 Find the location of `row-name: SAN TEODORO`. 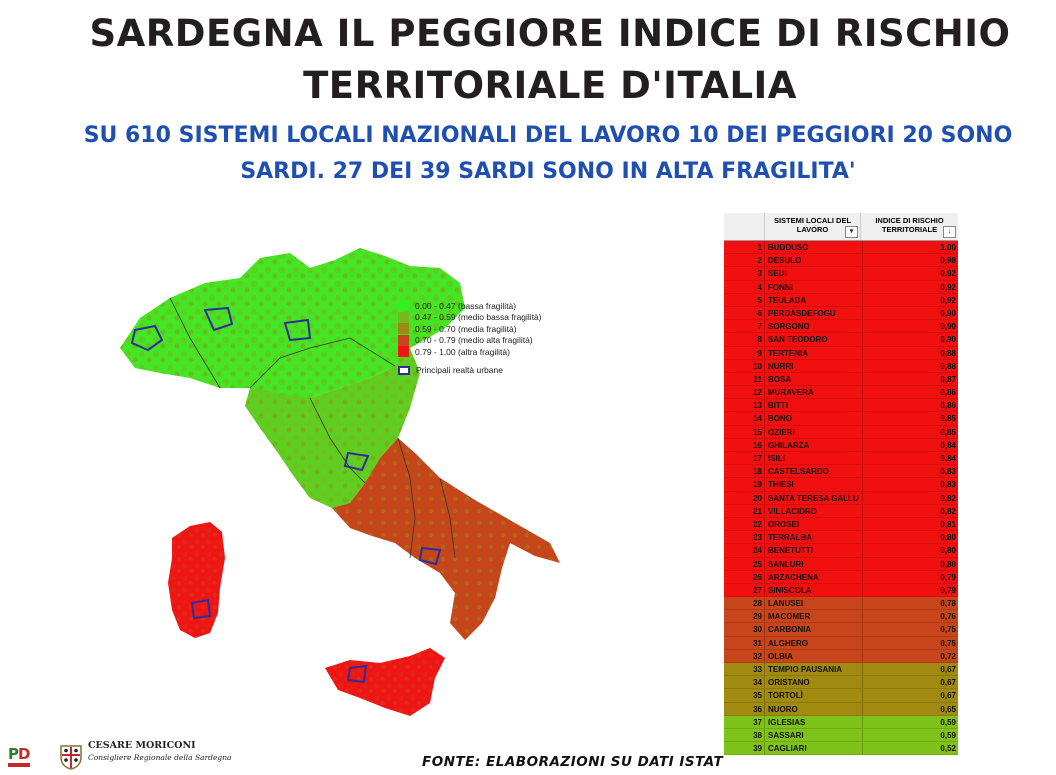

row-name: SAN TEODORO is located at coordinates (813, 339).